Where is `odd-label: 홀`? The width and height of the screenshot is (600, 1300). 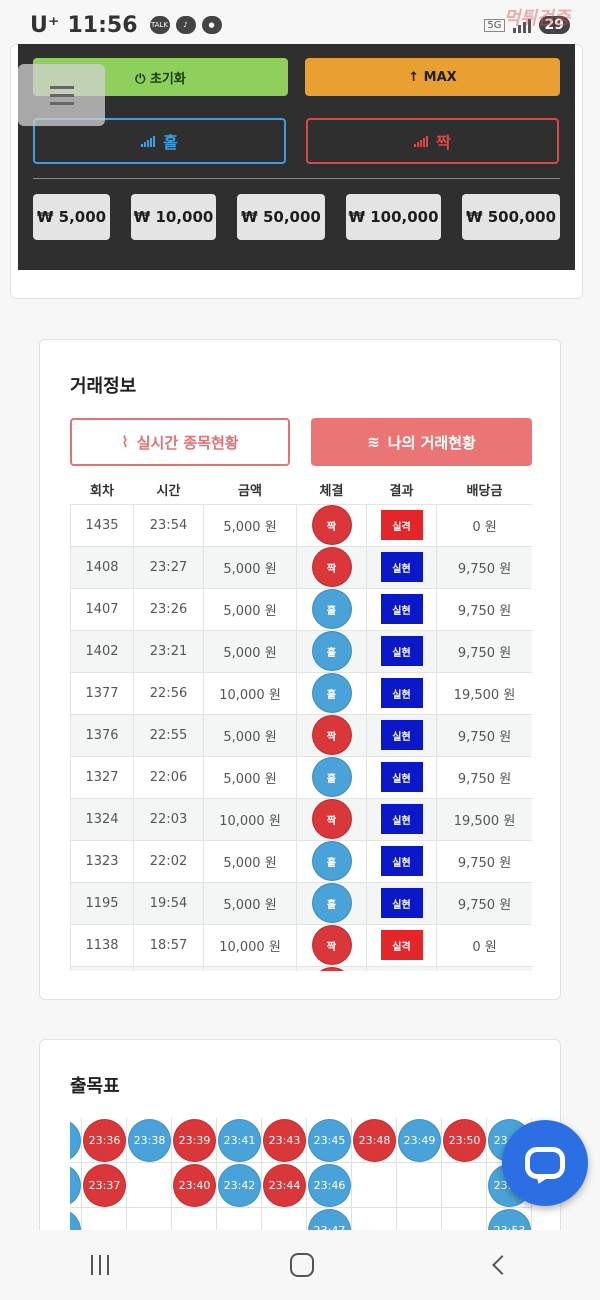 odd-label: 홀 is located at coordinates (170, 142).